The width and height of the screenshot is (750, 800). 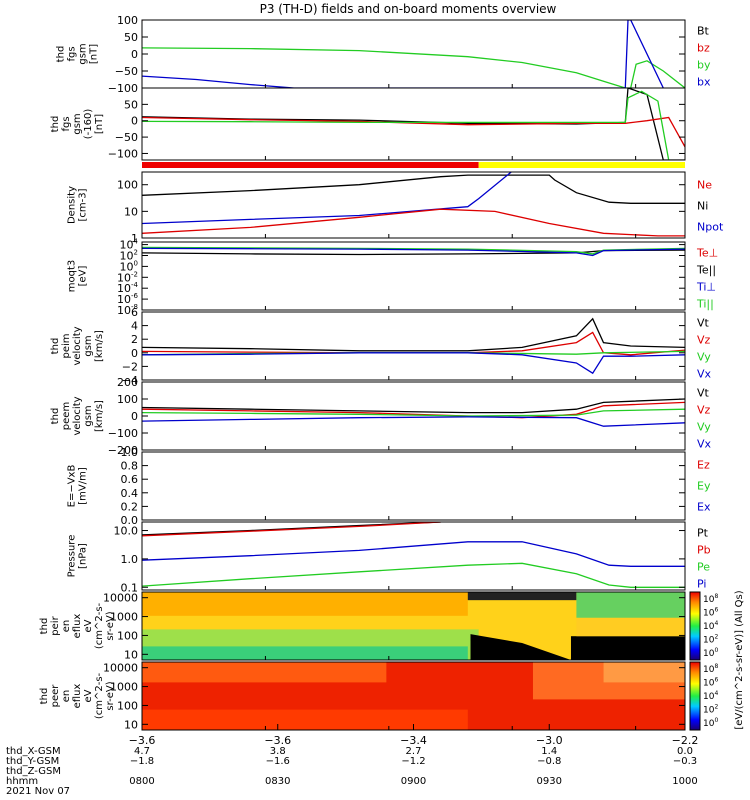 What do you see at coordinates (704, 507) in the screenshot?
I see `legend-efield-2: Ex` at bounding box center [704, 507].